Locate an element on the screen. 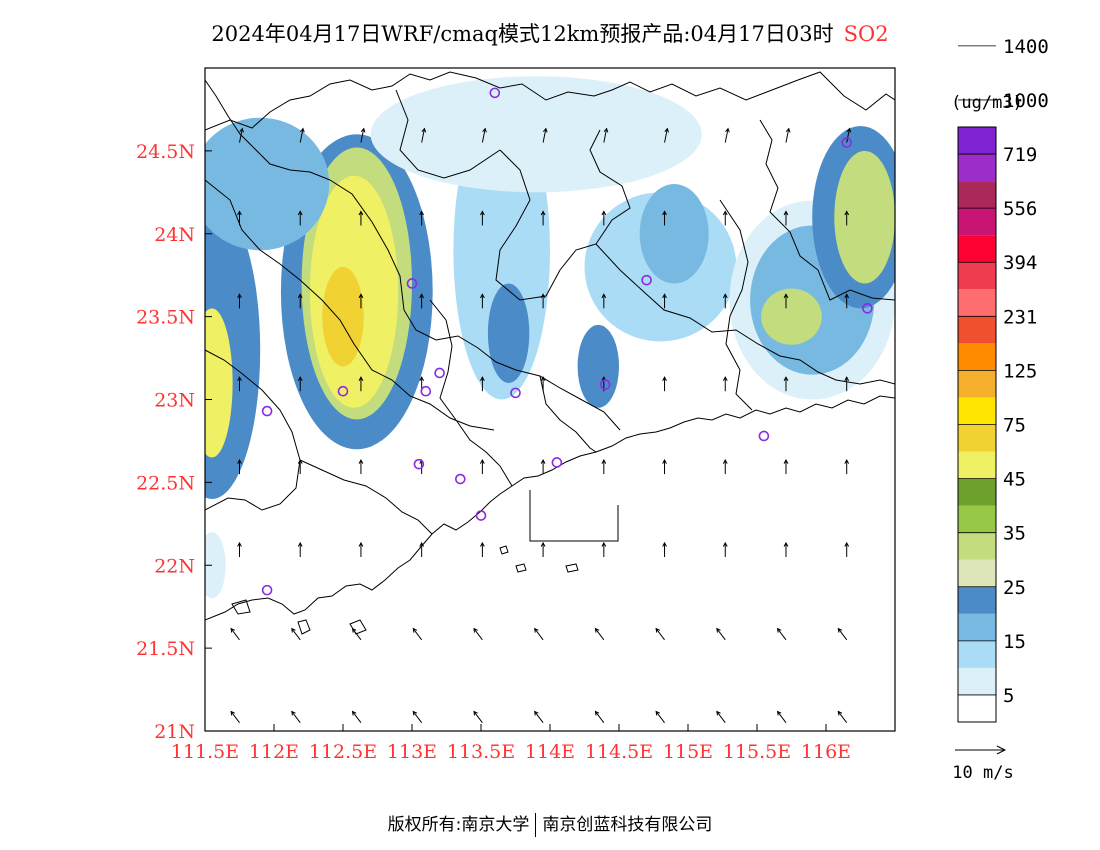 The image size is (1100, 850). title-species: SO2 is located at coordinates (866, 34).